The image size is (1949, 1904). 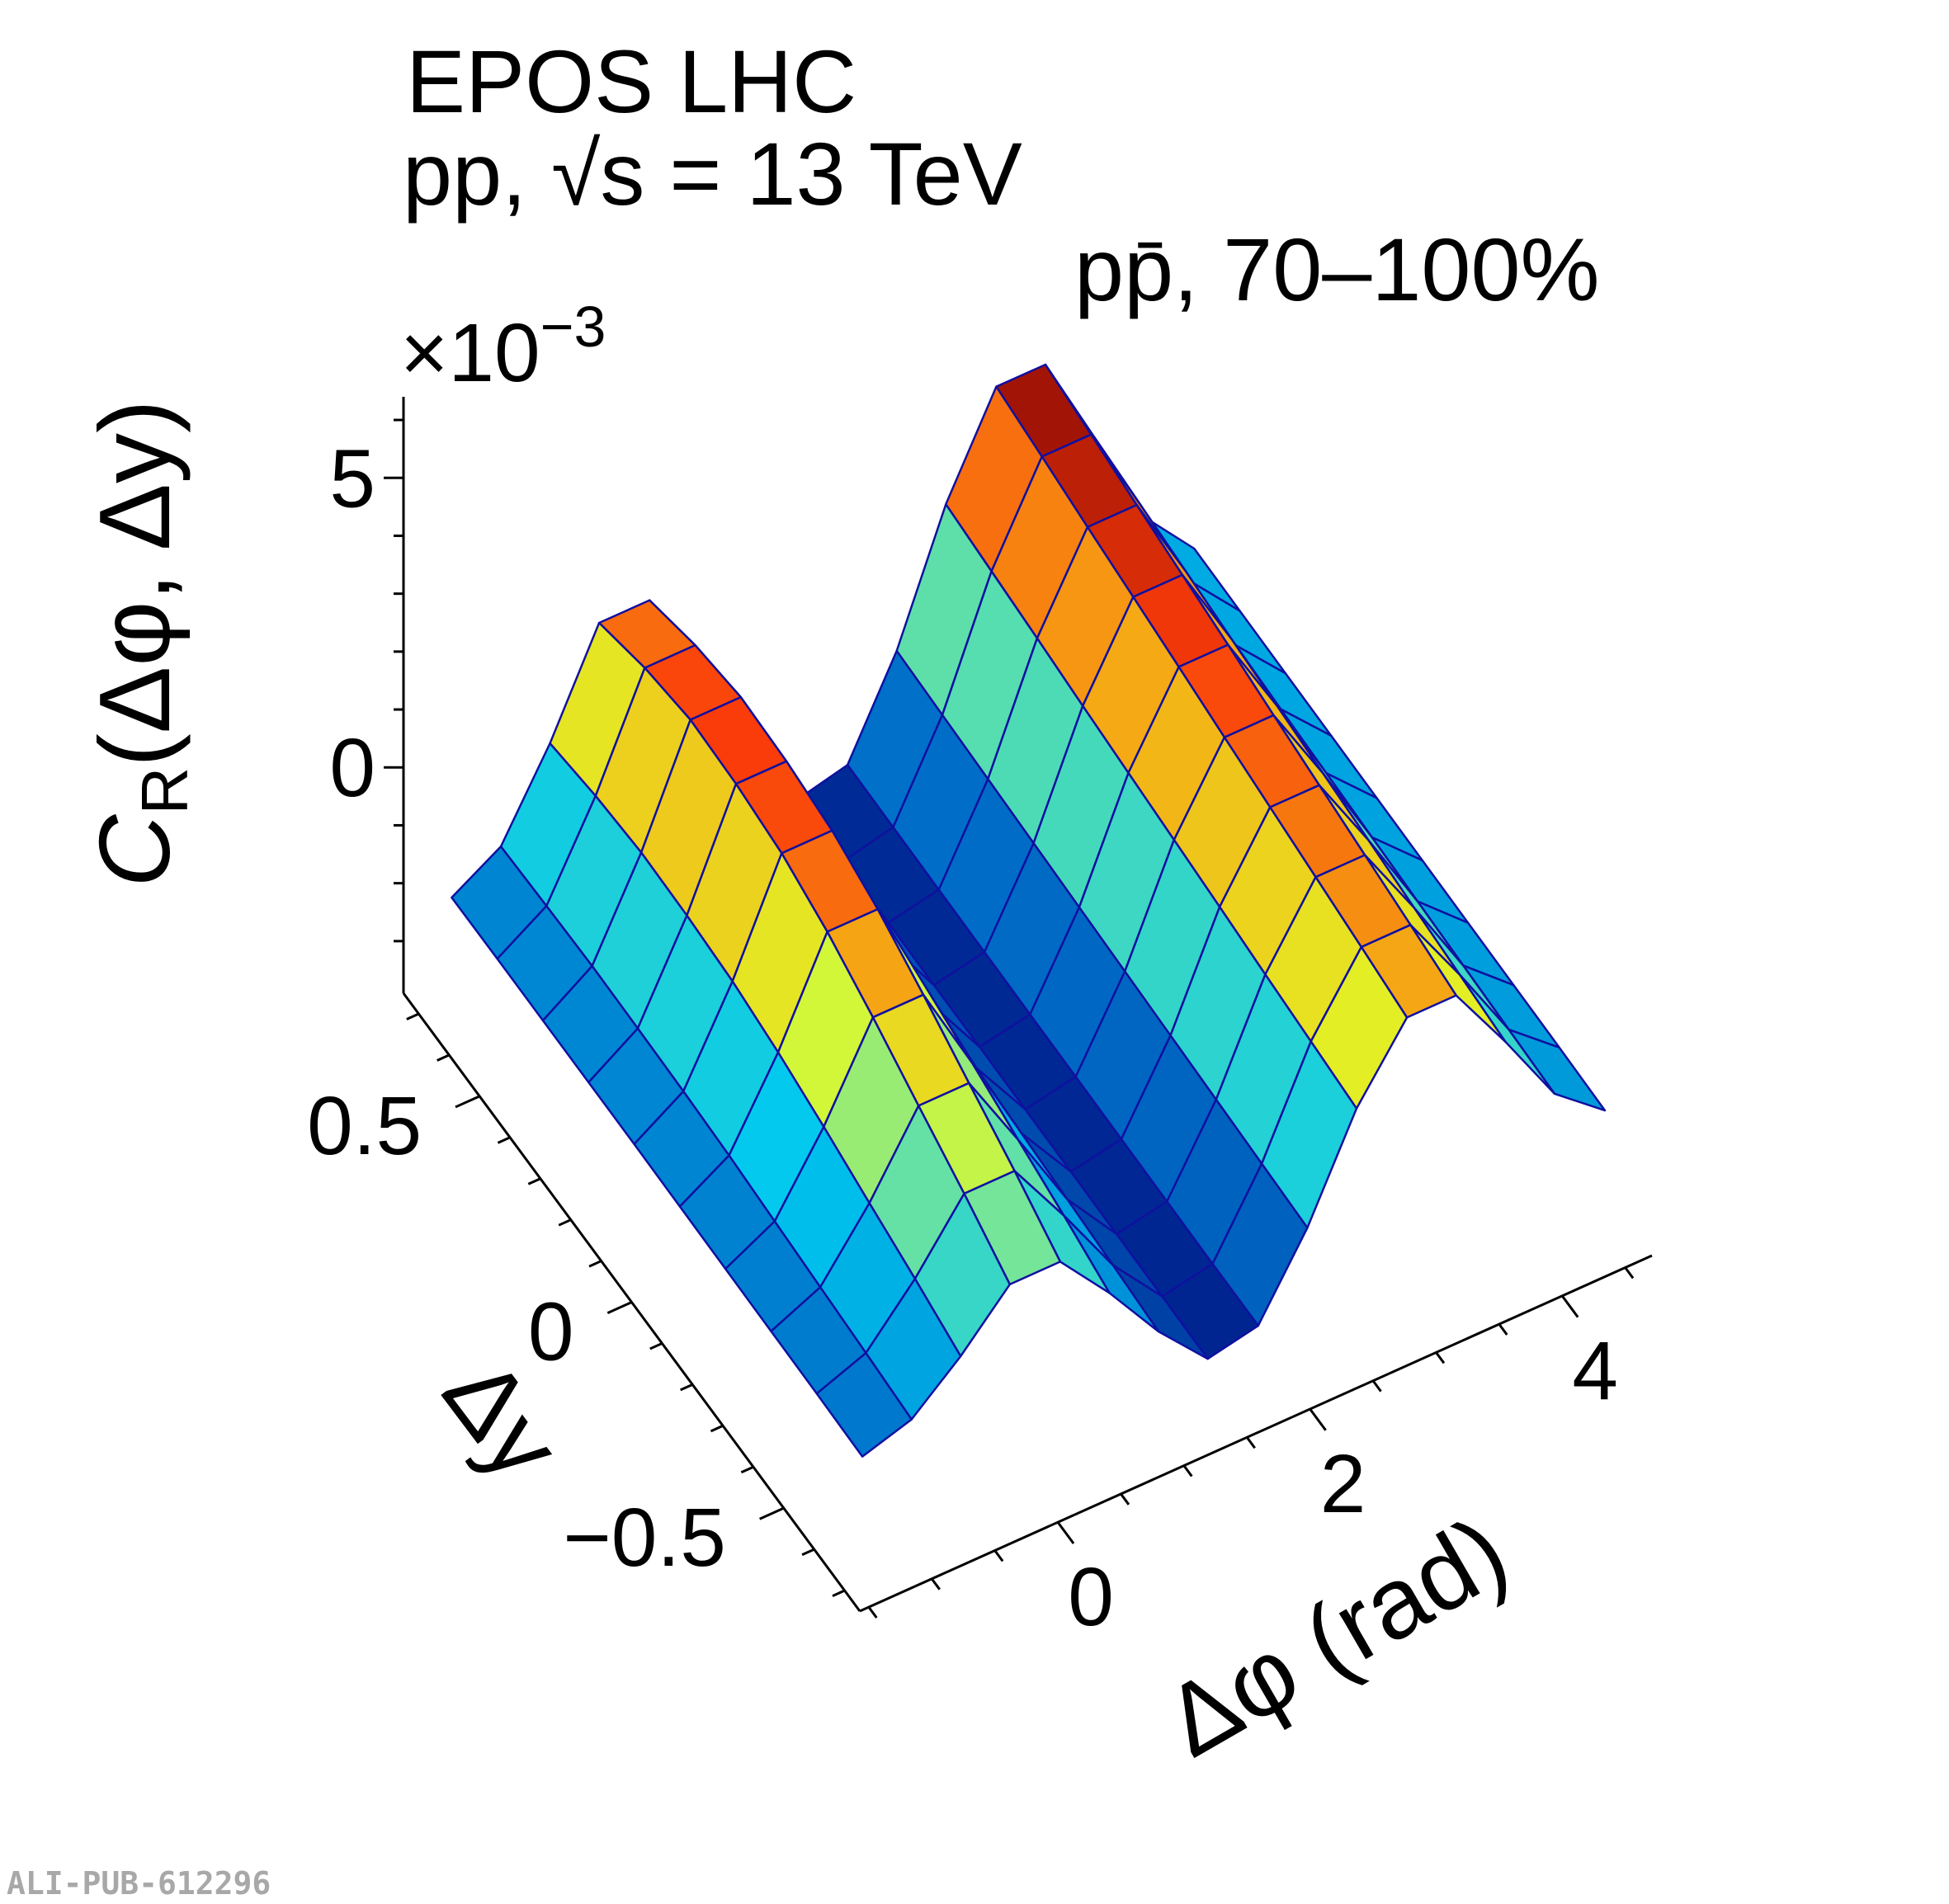 What do you see at coordinates (164, 791) in the screenshot?
I see `z-title-sub: R` at bounding box center [164, 791].